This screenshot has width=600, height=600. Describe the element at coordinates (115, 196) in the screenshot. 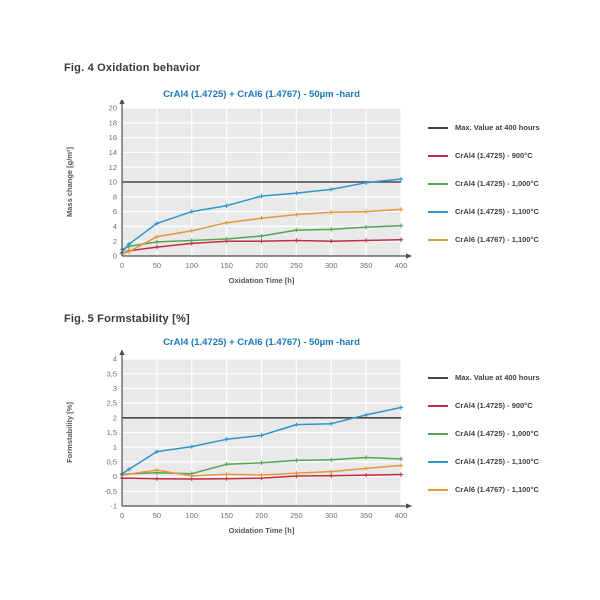

I see `y-tick-label: 8` at that location.